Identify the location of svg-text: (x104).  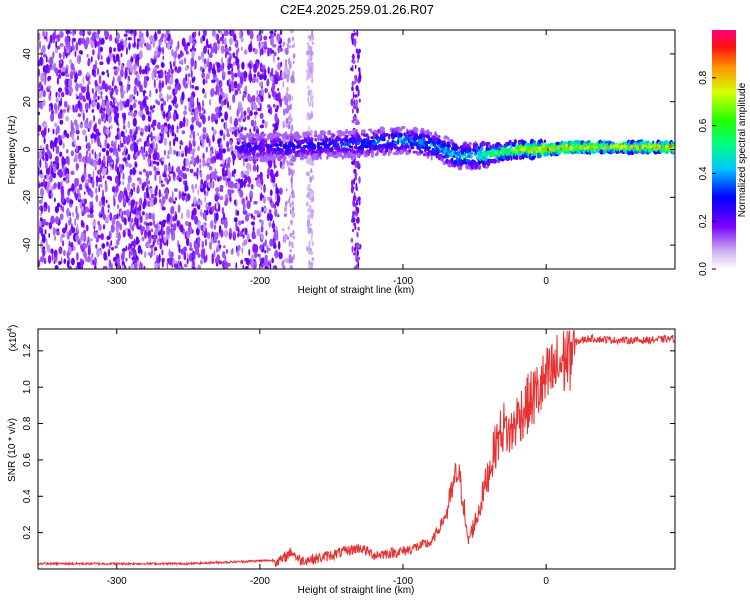
(13, 338).